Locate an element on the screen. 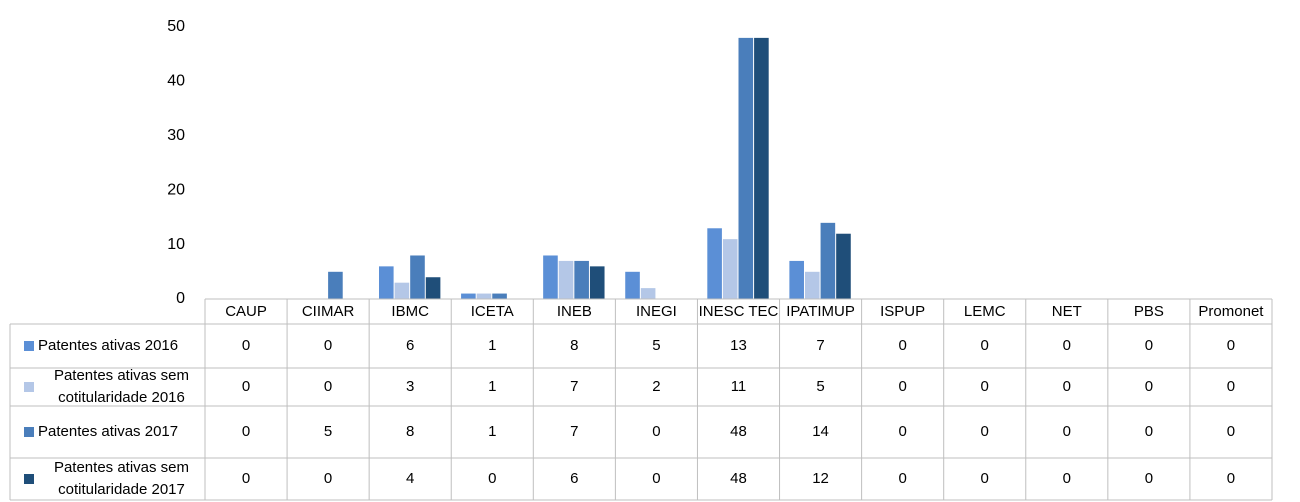 Image resolution: width=1300 pixels, height=502 pixels. legend-entry: Patentes ativas 2017 is located at coordinates (107, 432).